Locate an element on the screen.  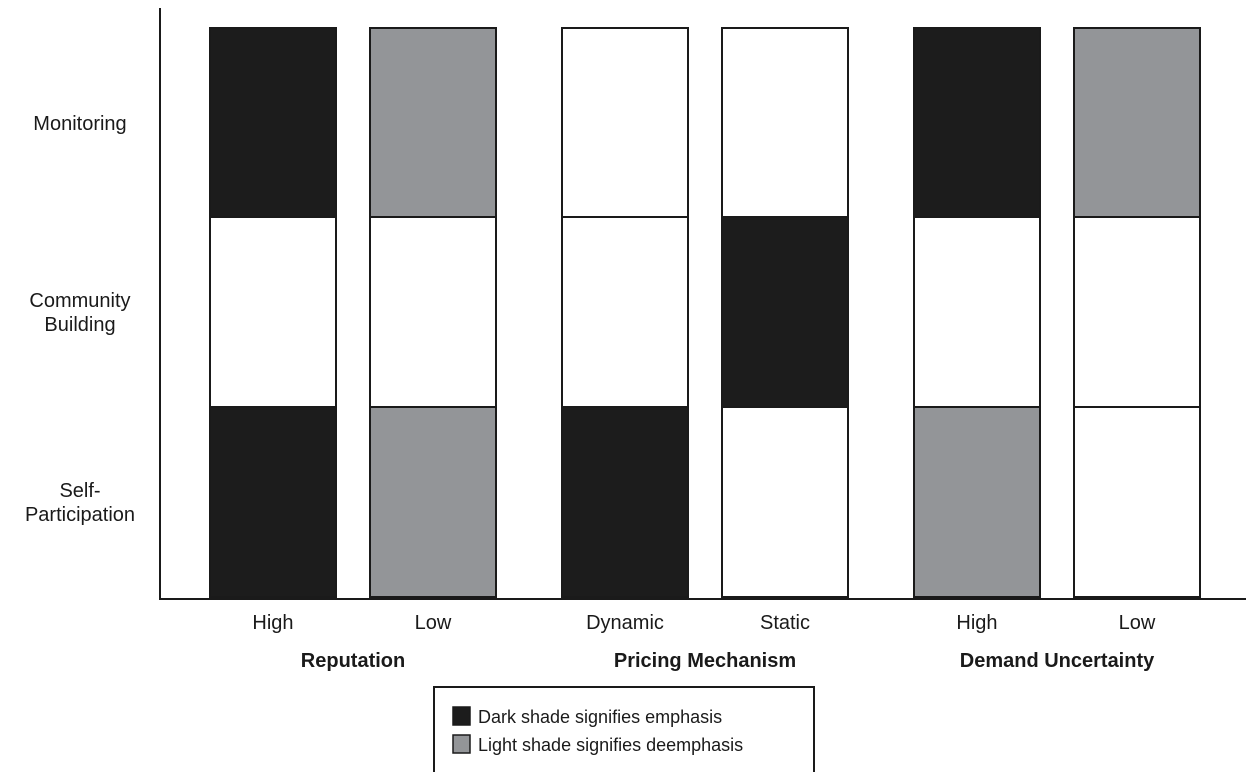
legend-swatch-dark is located at coordinates (461, 716).